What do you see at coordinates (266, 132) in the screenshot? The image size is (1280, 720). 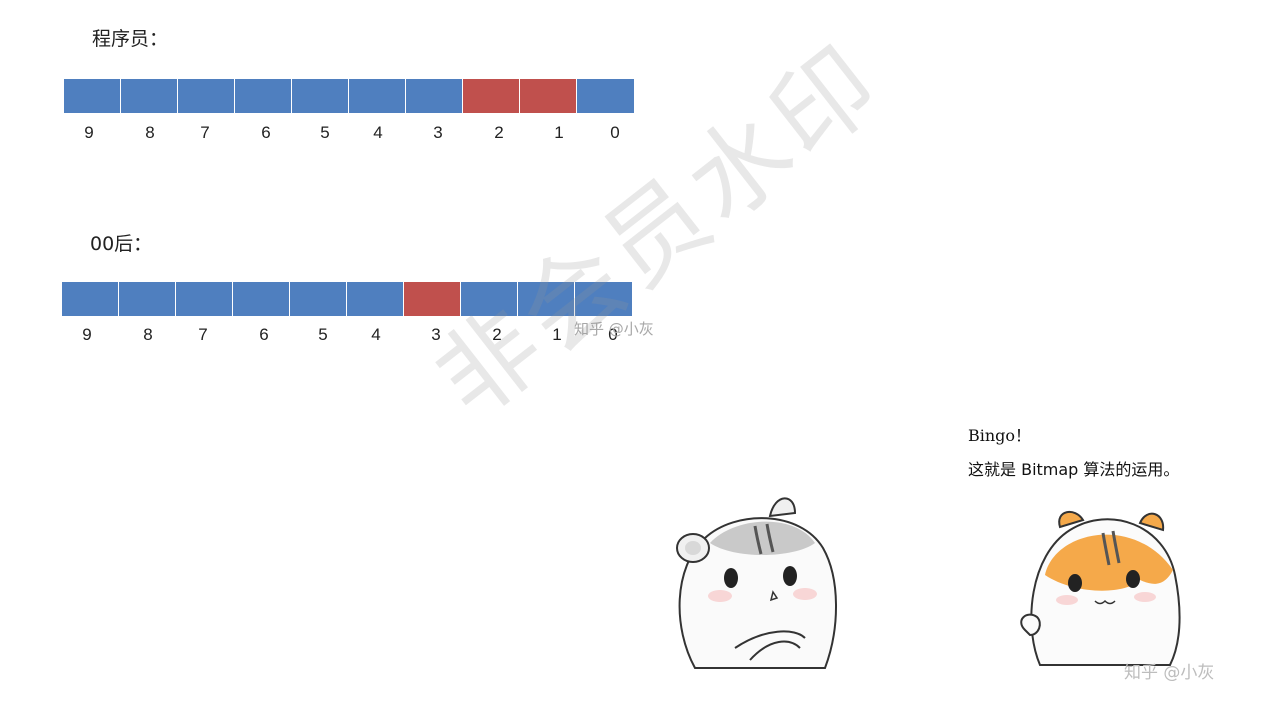 I see `programmer-bit-index-6: 6` at bounding box center [266, 132].